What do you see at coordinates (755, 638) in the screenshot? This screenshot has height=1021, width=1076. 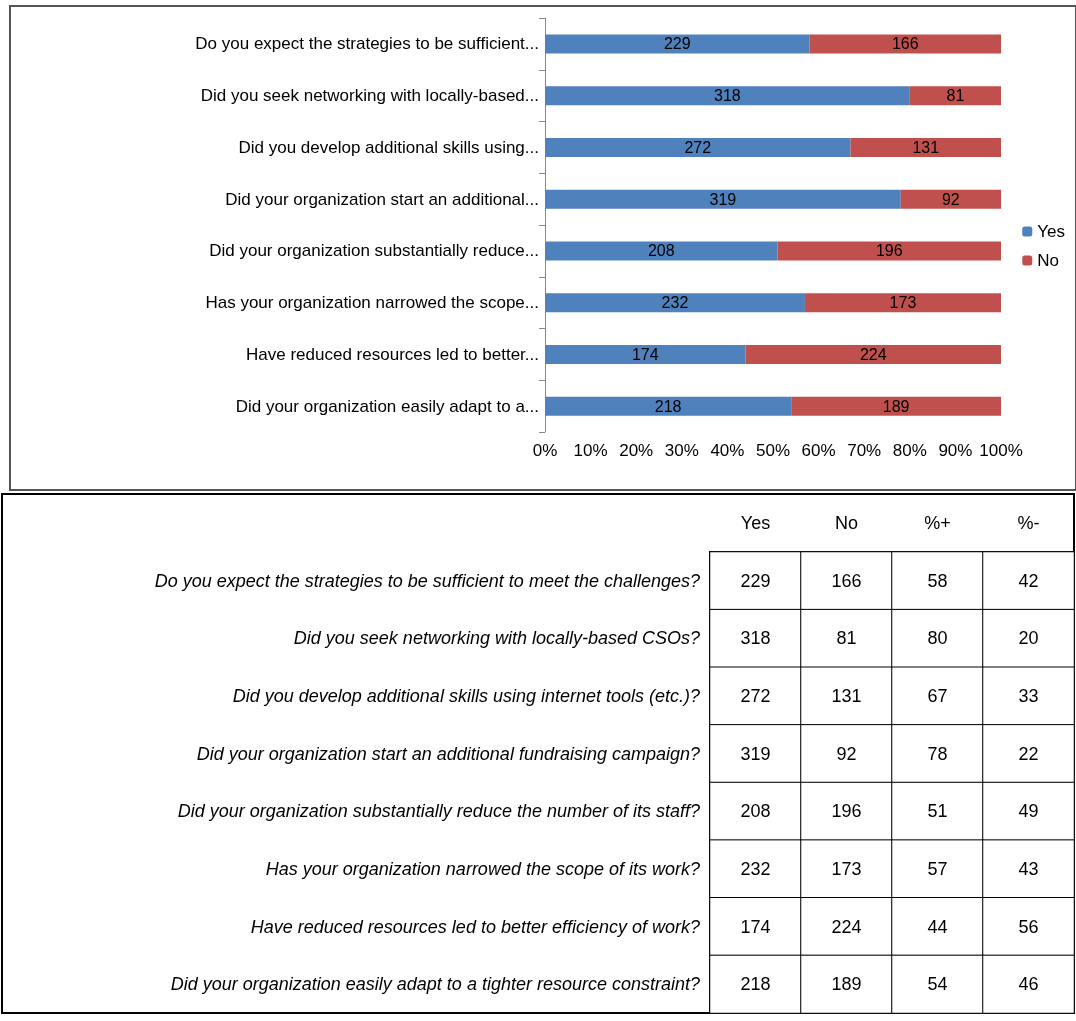 I see `data-label: 318` at bounding box center [755, 638].